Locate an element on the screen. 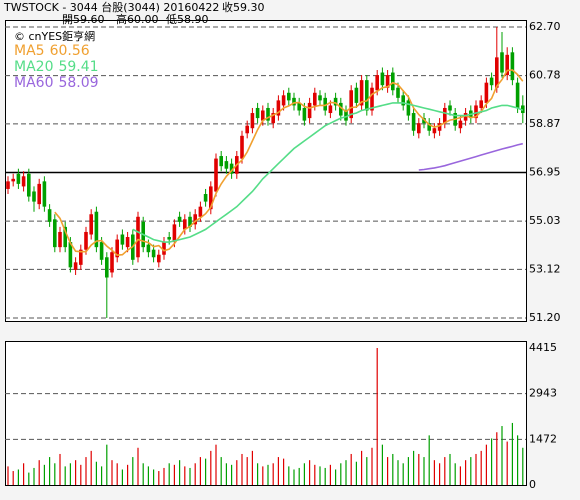  y-tick-label: 0 is located at coordinates (532, 484).